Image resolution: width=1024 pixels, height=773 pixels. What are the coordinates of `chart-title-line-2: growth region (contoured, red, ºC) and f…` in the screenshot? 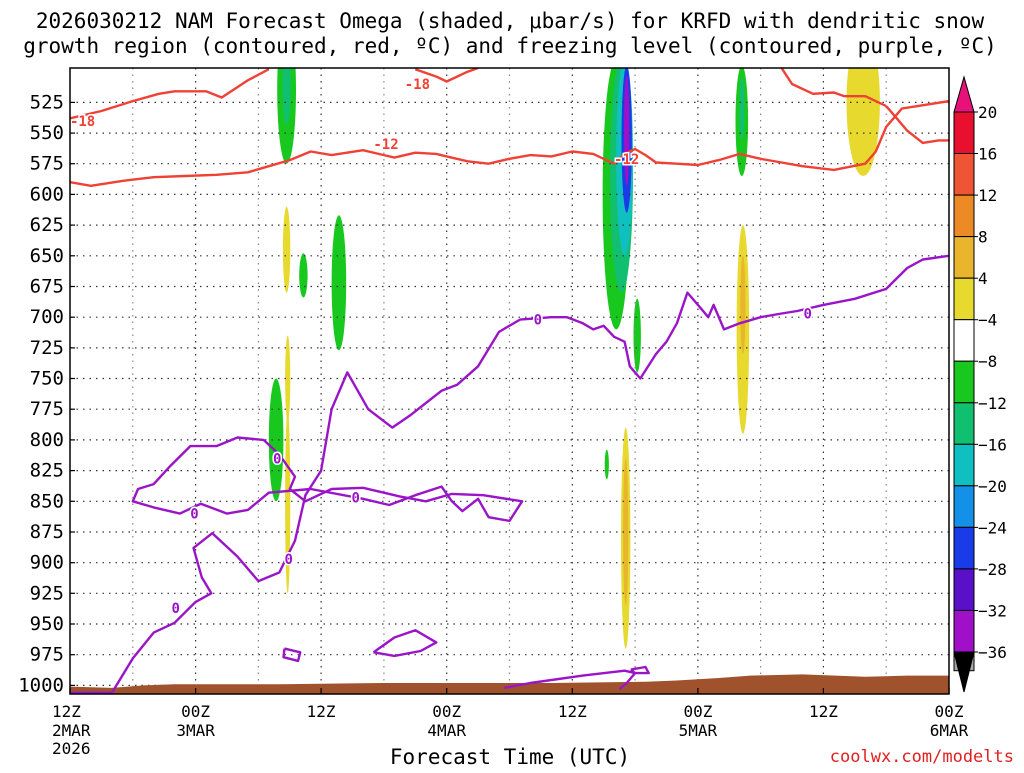 It's located at (510, 46).